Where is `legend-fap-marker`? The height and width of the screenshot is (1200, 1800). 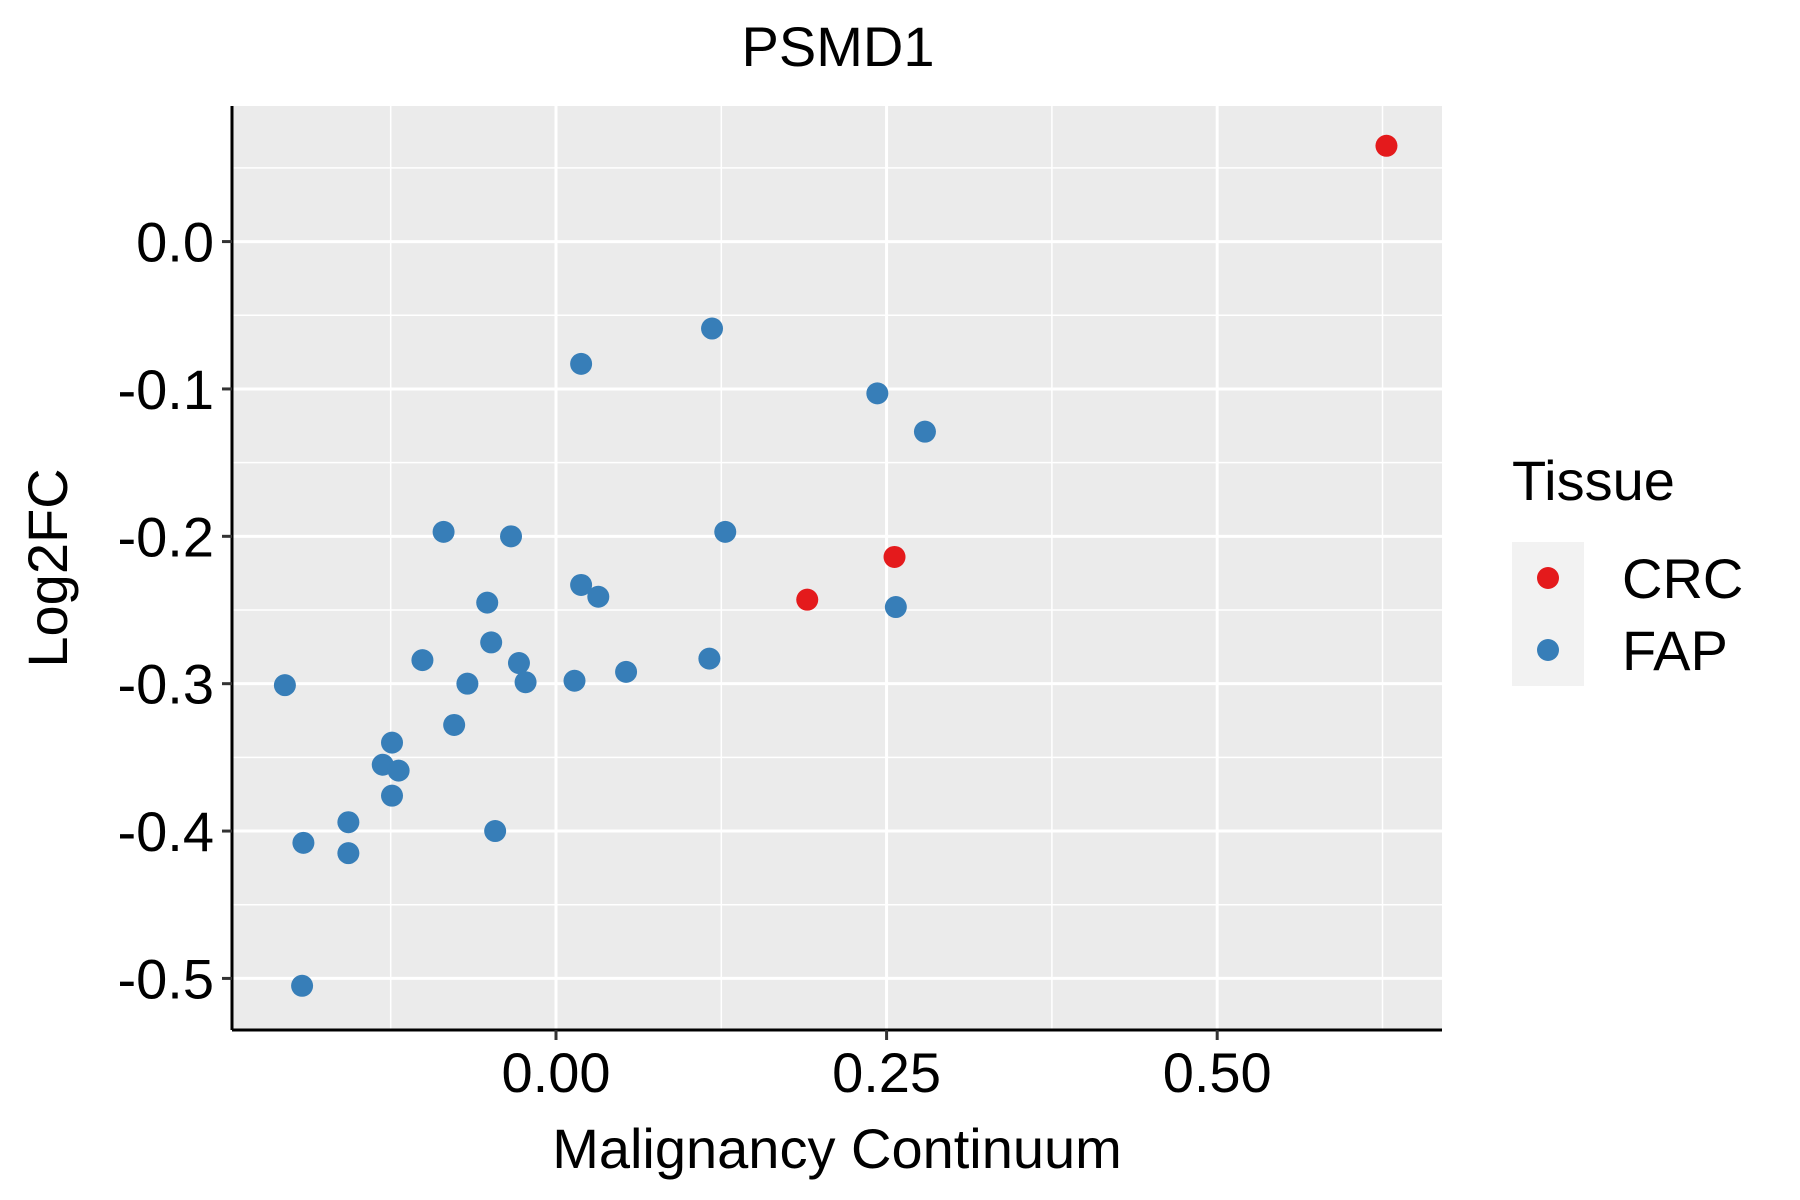
legend-fap-marker is located at coordinates (1548, 650).